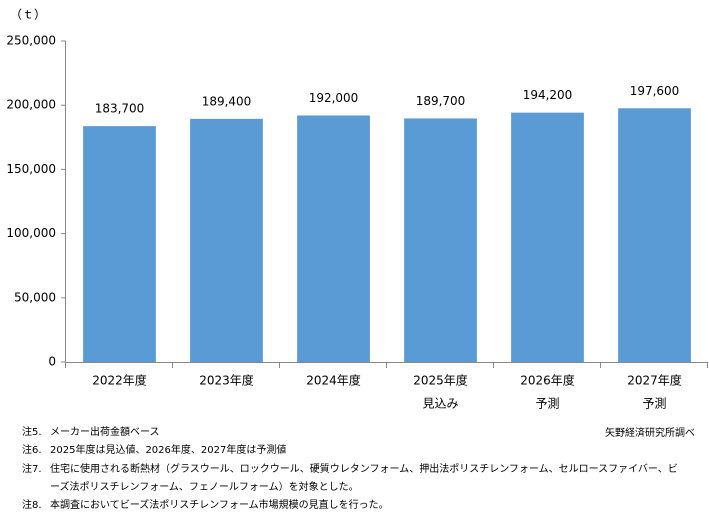  I want to click on note: 注6. 2025年度は見込値、2026年度、2027年度は予測値, so click(352, 451).